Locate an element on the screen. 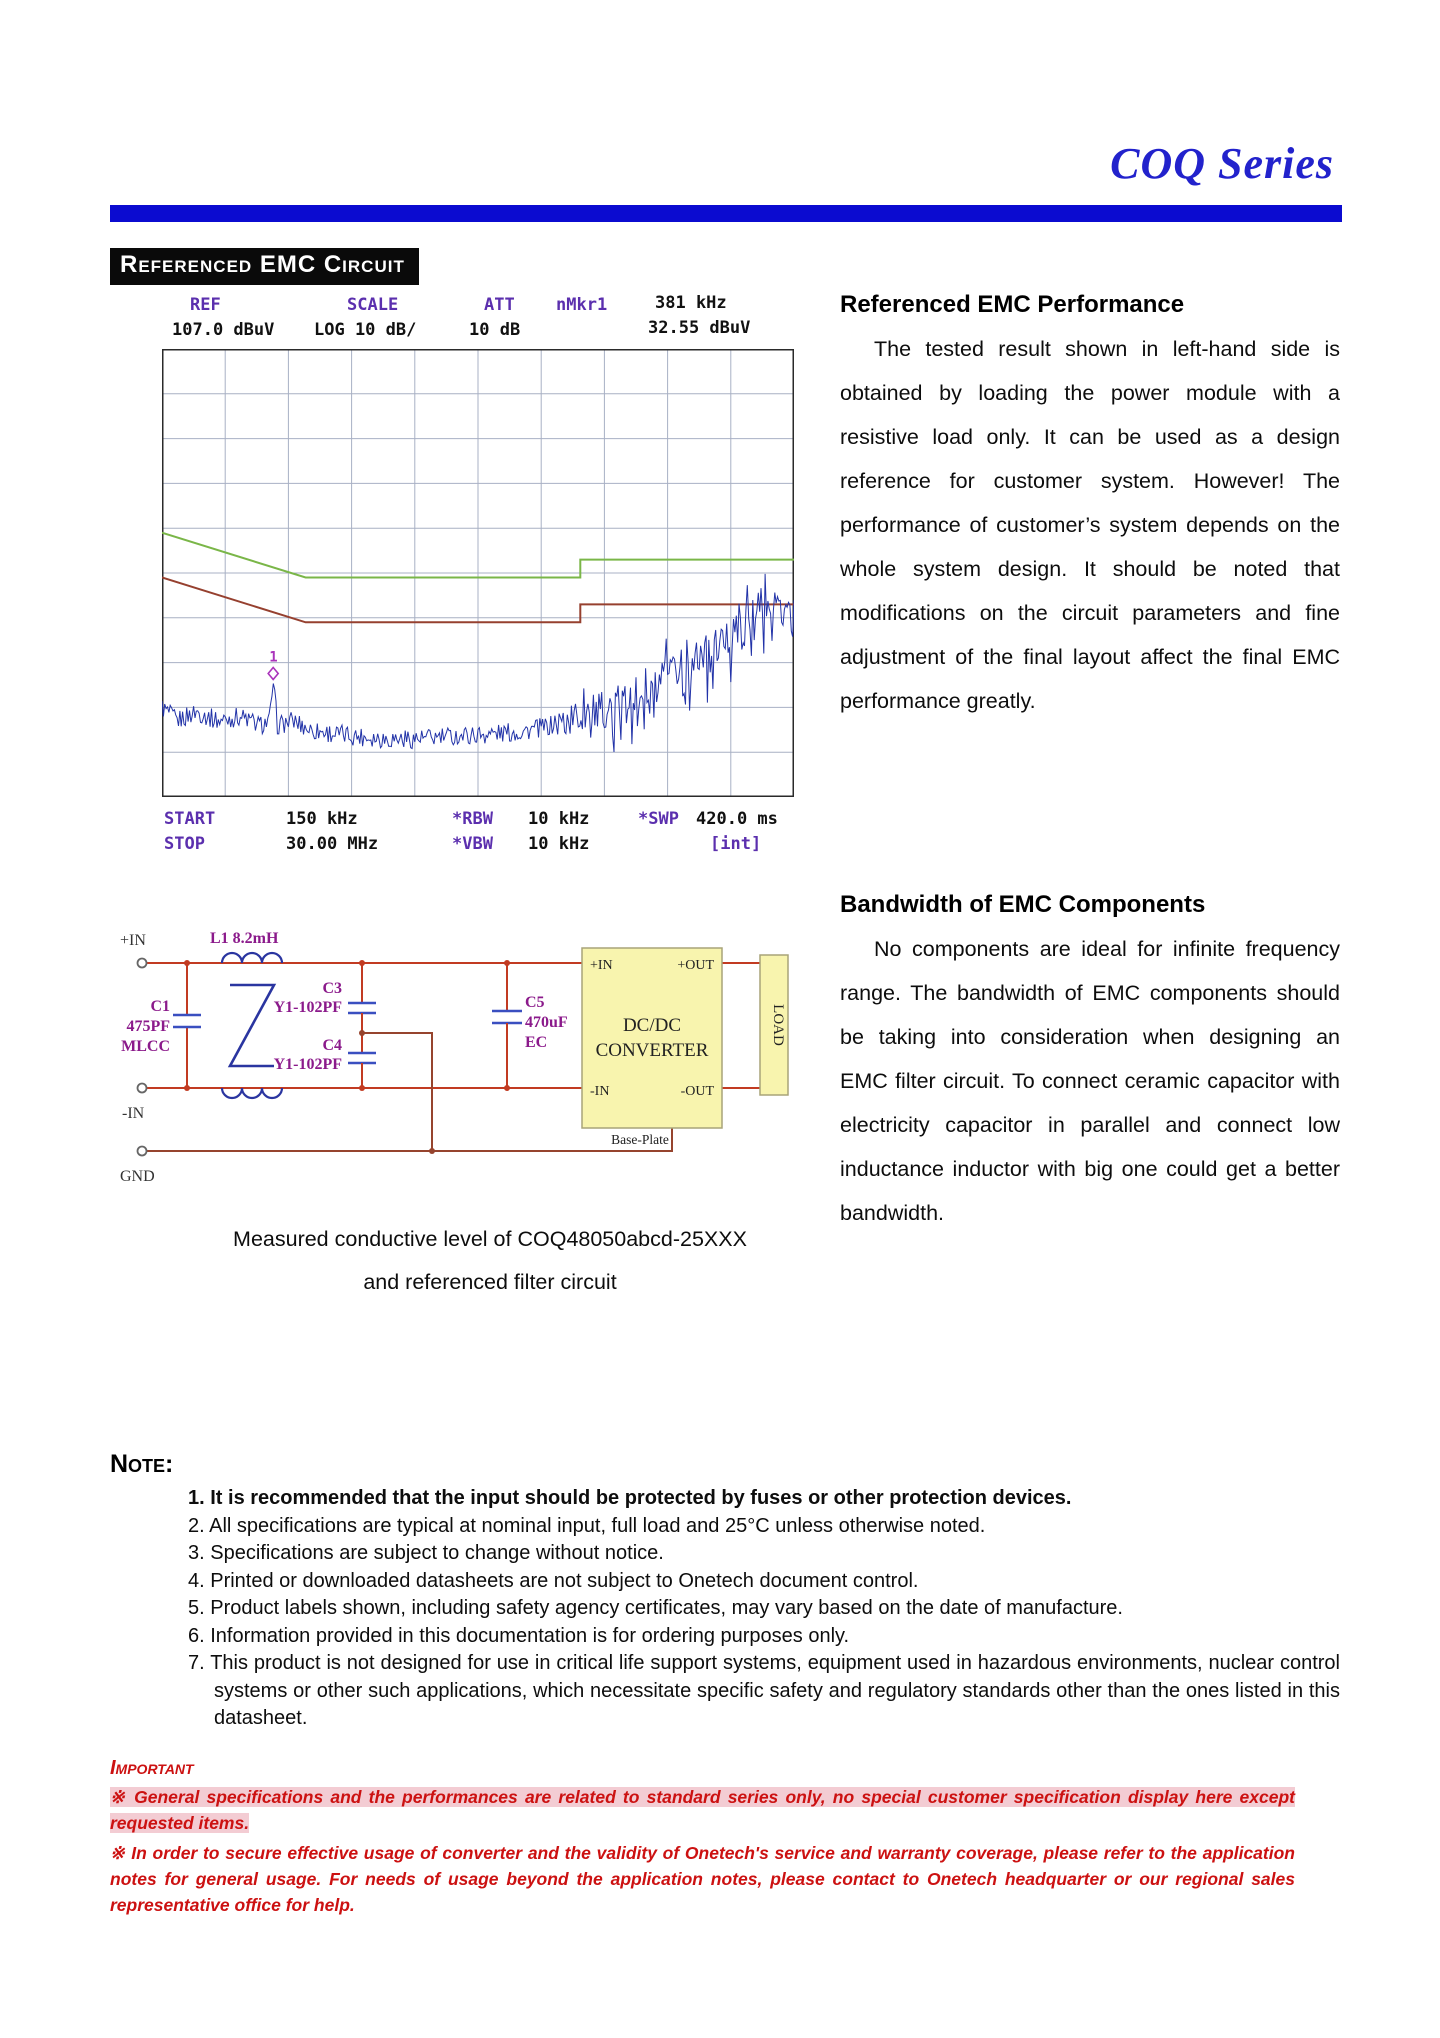  chart-marker-label: nMkr1 is located at coordinates (582, 305).